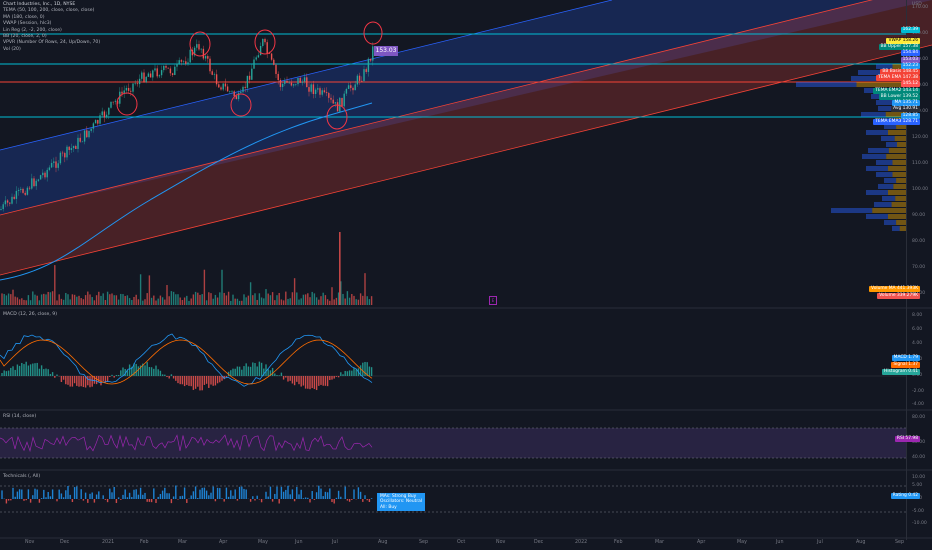 This screenshot has width=932, height=550. Describe the element at coordinates (27, 24) in the screenshot. I see `legend-line: VWAP (Session, hlc3)` at that location.